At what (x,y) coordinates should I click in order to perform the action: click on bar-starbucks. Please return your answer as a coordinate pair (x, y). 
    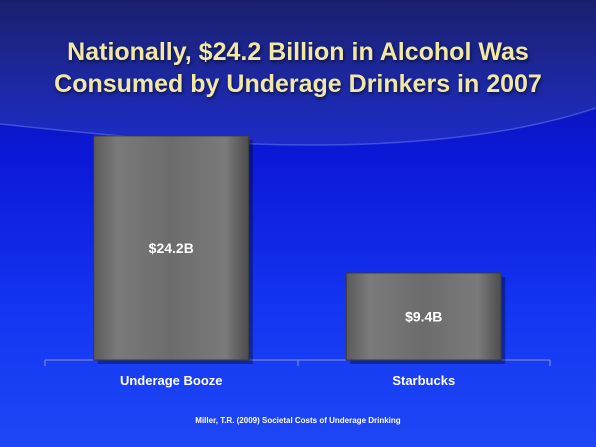
    Looking at the image, I should click on (423, 316).